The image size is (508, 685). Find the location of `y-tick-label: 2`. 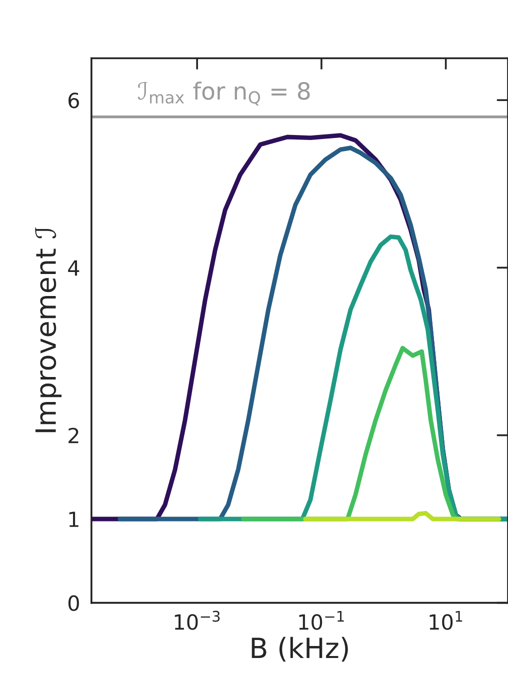

y-tick-label: 2 is located at coordinates (73, 436).